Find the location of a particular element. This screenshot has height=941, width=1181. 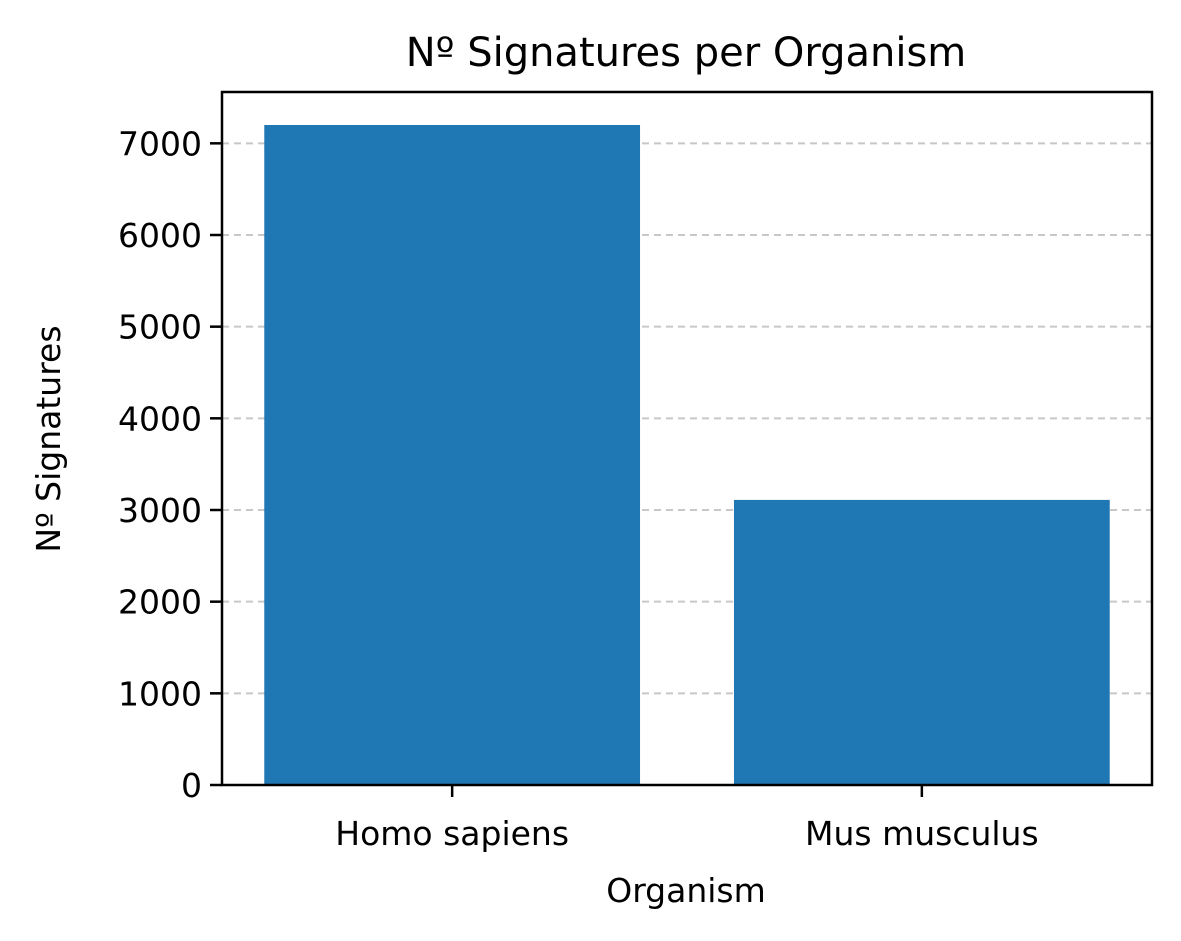

y-tick-label: 5000 is located at coordinates (160, 327).